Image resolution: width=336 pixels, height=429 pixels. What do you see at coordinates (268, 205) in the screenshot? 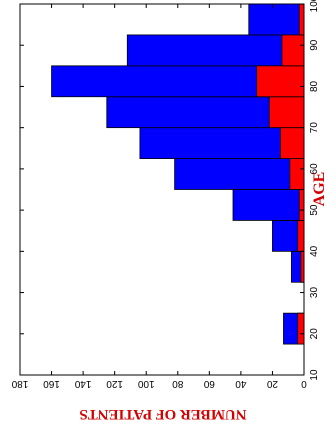
I see `blue-bar-47.5` at bounding box center [268, 205].